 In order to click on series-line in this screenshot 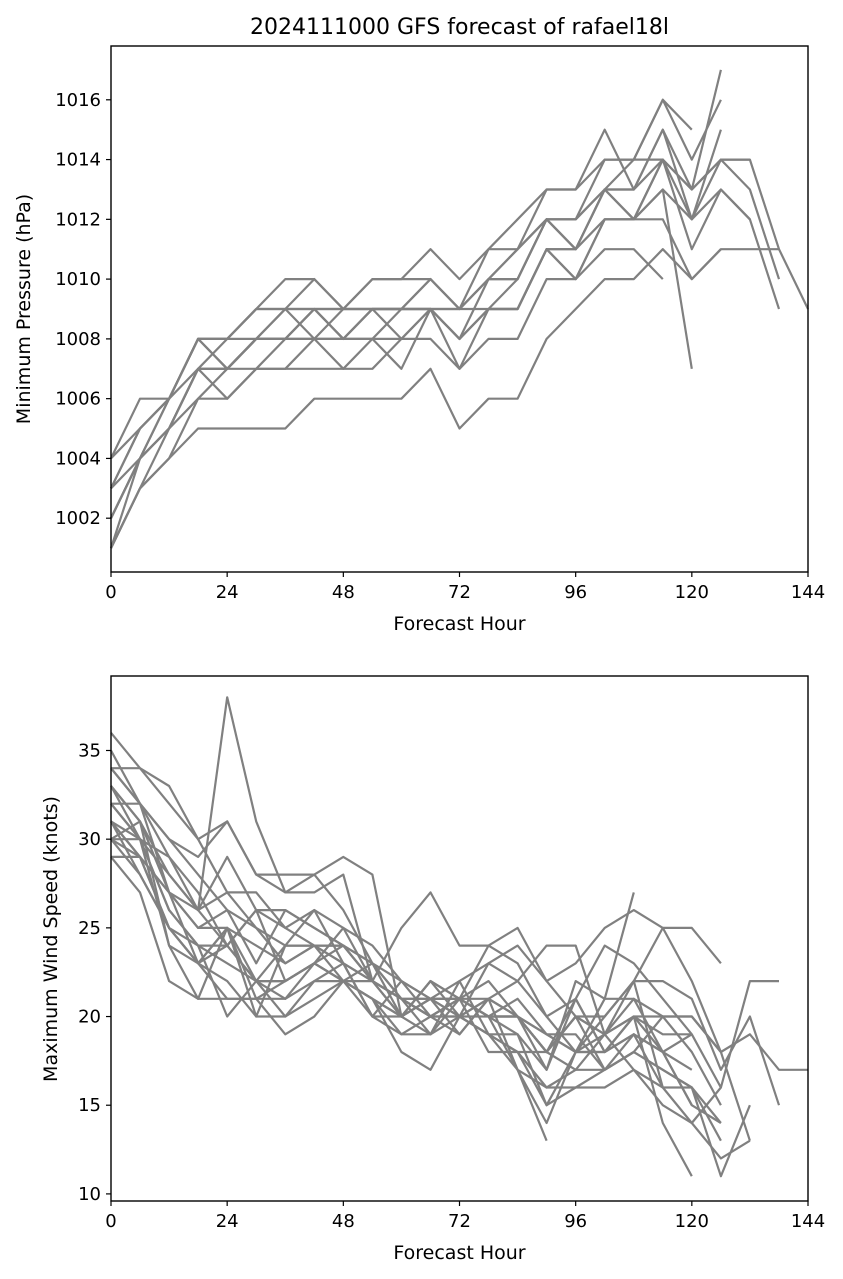, I will do `click(401, 954)`.